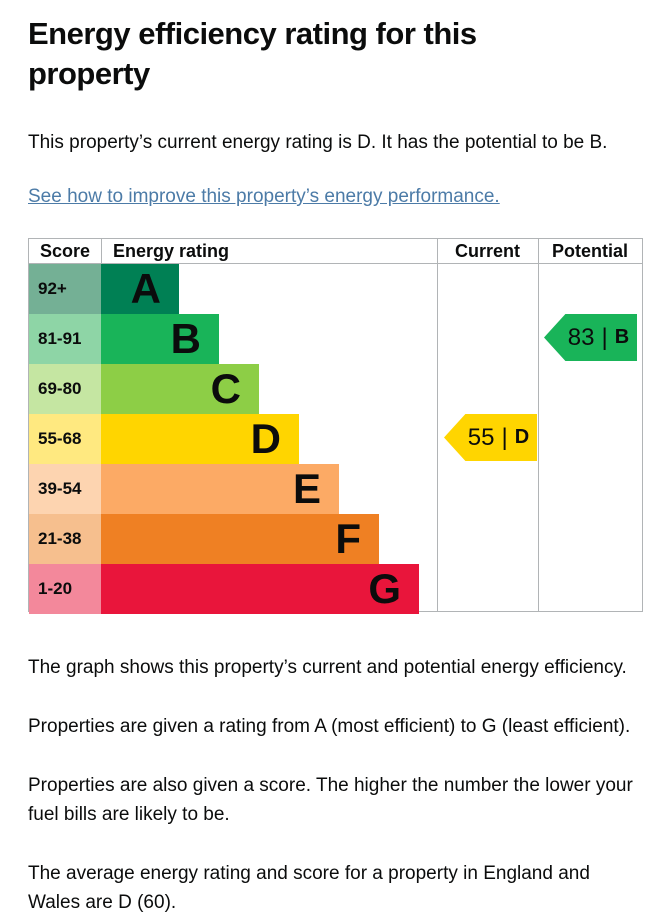 Image resolution: width=663 pixels, height=917 pixels. I want to click on band-bar-d: D, so click(200, 439).